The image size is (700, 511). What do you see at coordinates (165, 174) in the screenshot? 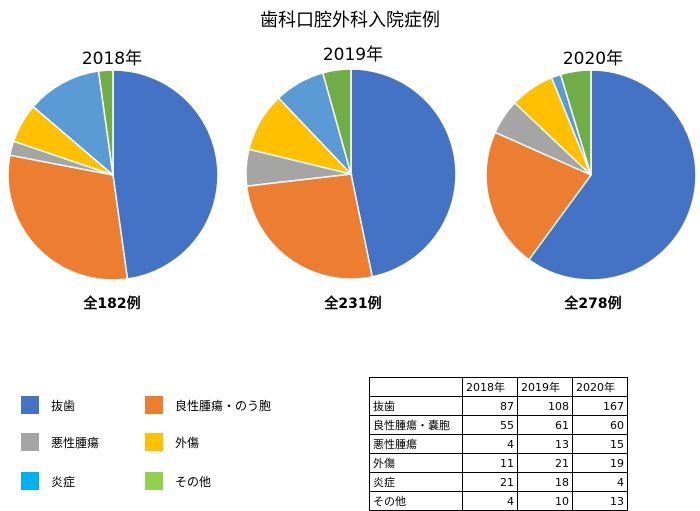
I see `pie-slice-2018-extraction` at bounding box center [165, 174].